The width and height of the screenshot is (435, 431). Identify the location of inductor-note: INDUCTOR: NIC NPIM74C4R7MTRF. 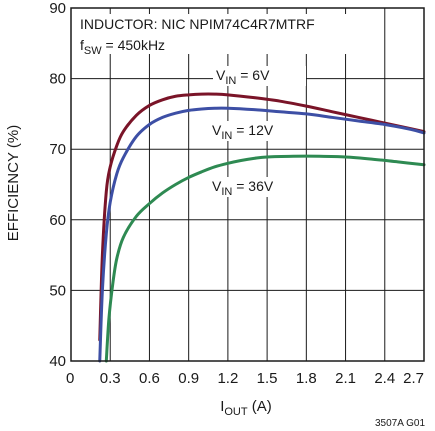
(197, 24).